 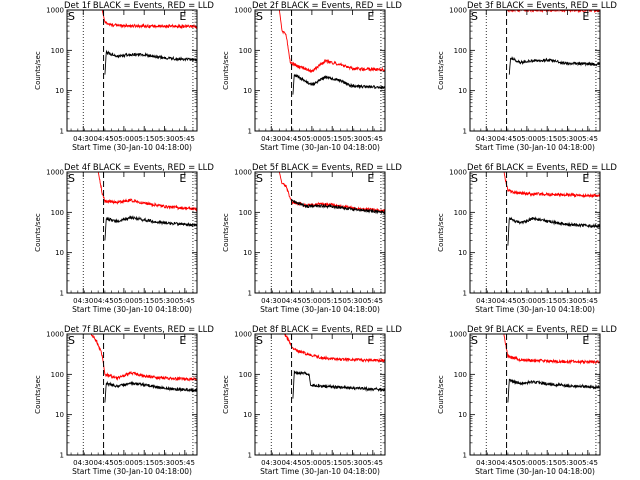 What do you see at coordinates (327, 6) in the screenshot?
I see `panel-title: Det 2f BLACK = Events, RED = LLD` at bounding box center [327, 6].